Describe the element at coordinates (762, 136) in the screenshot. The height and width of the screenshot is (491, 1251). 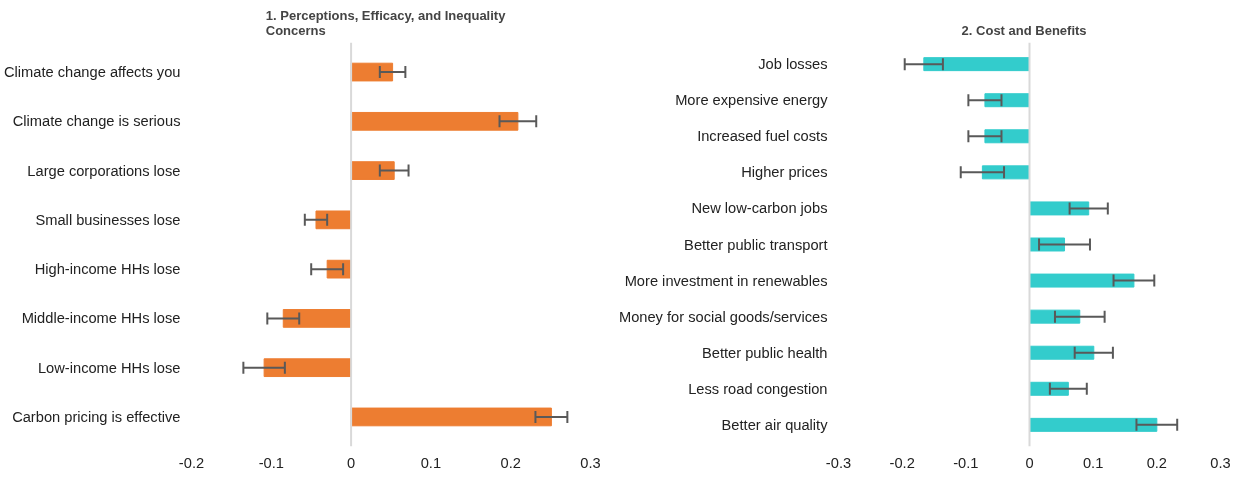
I see `y-tick-label: Increased fuel costs` at that location.